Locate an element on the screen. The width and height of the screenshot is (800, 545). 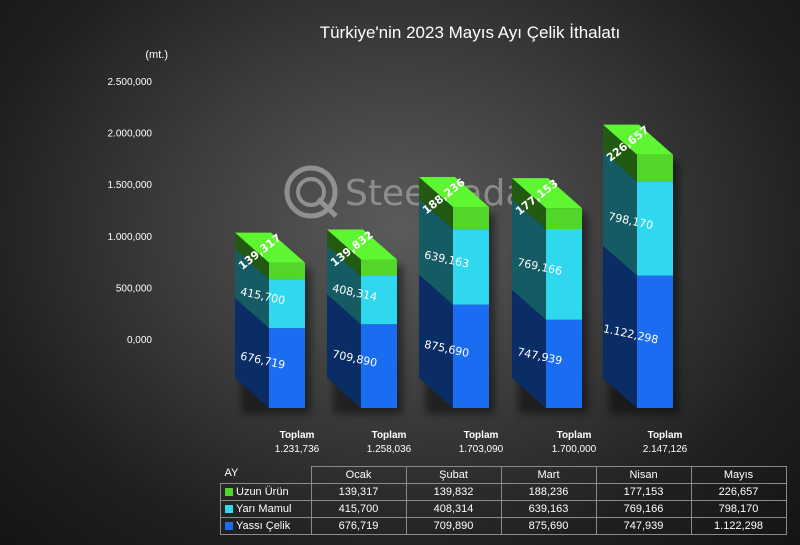
table-cell: 139,317 is located at coordinates (358, 492).